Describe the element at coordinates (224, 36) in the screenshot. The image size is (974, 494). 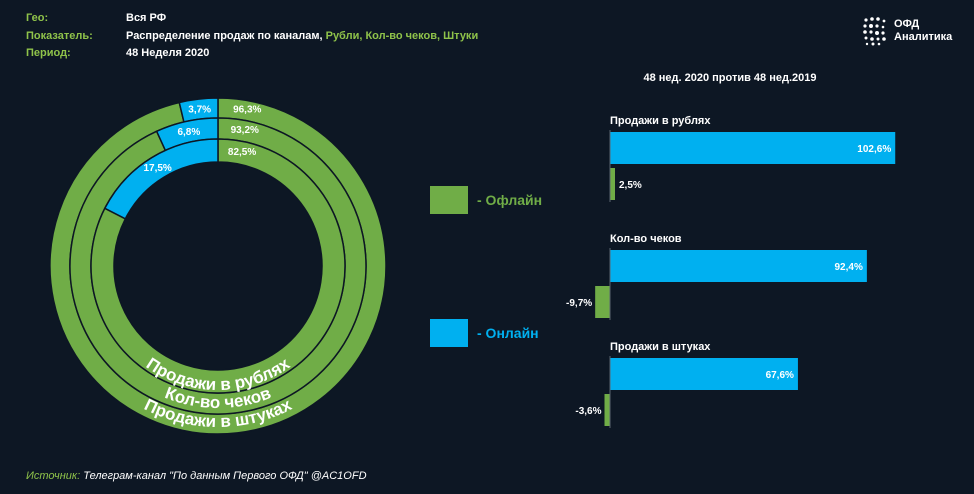
I see `metric-value-text: Распределение продаж по каналам,` at that location.